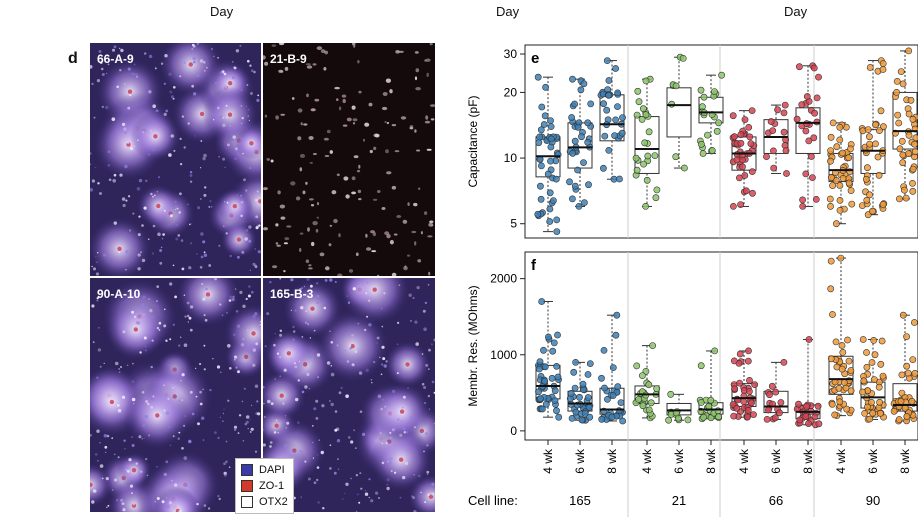 This screenshot has height=517, width=918. Describe the element at coordinates (807, 136) in the screenshot. I see `box-66-8wk` at that location.